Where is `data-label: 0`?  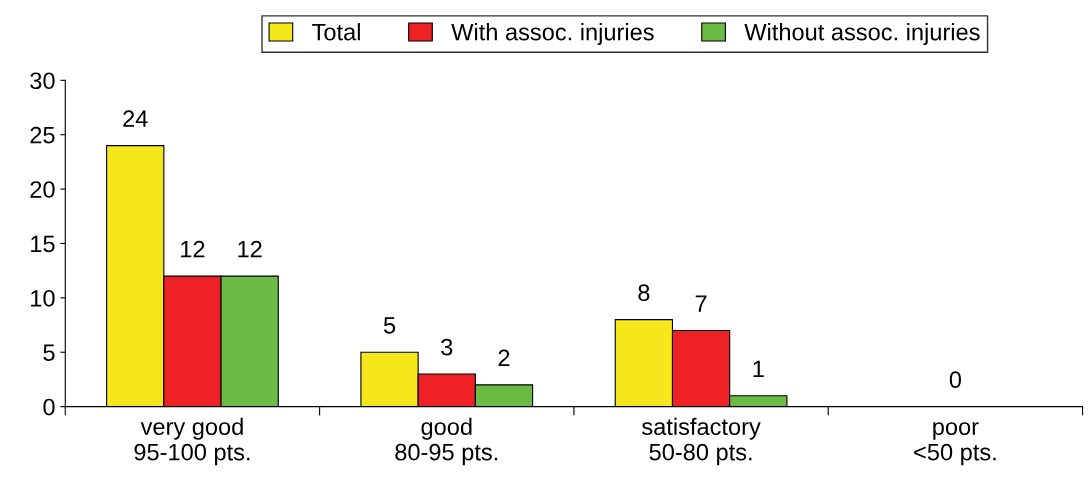
data-label: 0 is located at coordinates (955, 380).